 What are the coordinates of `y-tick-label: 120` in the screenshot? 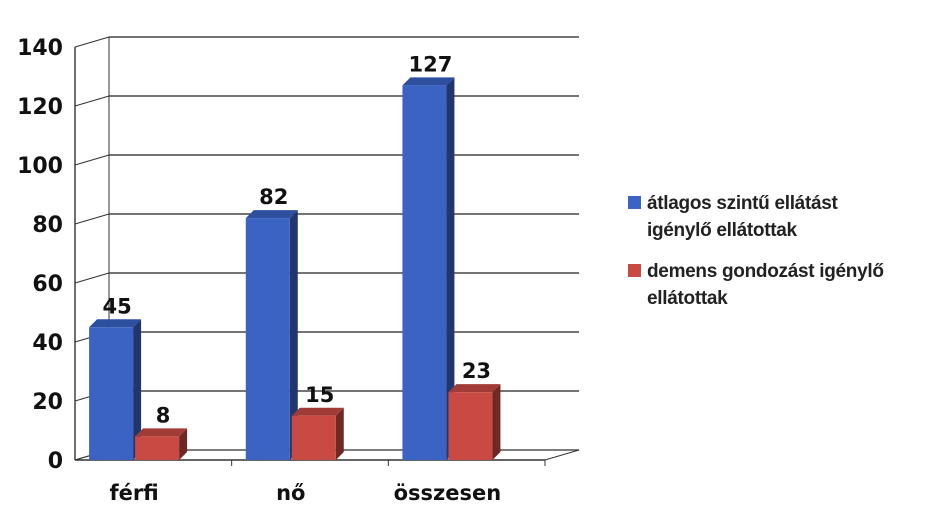 It's located at (40, 107).